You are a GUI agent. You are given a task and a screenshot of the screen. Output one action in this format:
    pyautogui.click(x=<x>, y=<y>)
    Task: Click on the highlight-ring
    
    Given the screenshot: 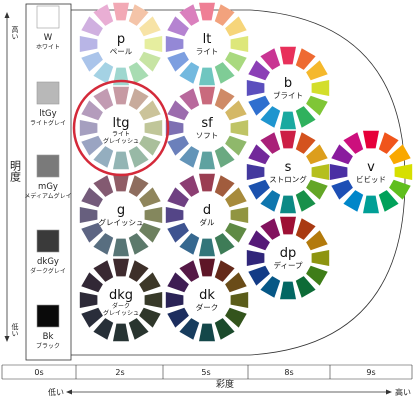 What is the action you would take?
    pyautogui.click(x=121, y=128)
    